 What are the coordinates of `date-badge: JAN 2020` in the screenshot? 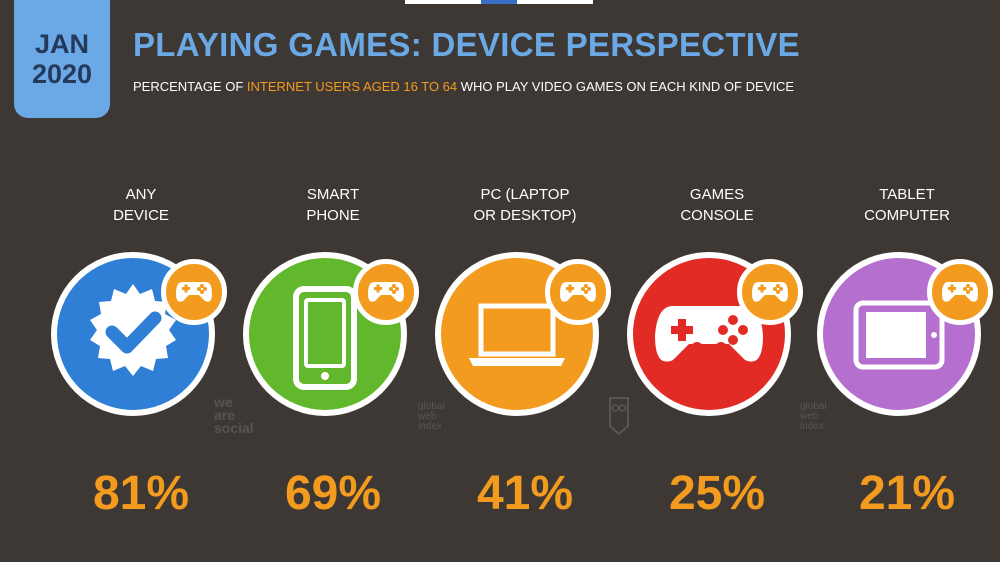 It's located at (62, 59).